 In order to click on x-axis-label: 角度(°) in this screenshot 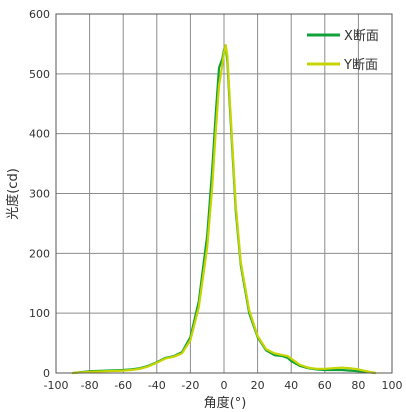, I will do `click(225, 403)`.